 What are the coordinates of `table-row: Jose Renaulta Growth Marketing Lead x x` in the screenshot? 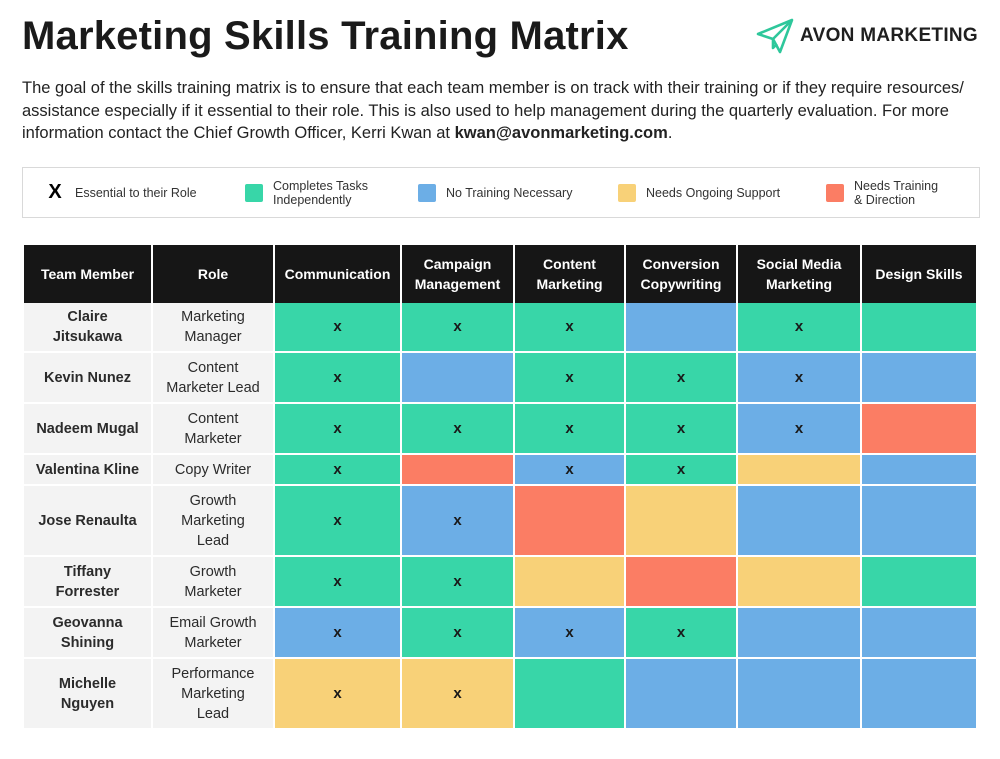 It's located at (500, 521).